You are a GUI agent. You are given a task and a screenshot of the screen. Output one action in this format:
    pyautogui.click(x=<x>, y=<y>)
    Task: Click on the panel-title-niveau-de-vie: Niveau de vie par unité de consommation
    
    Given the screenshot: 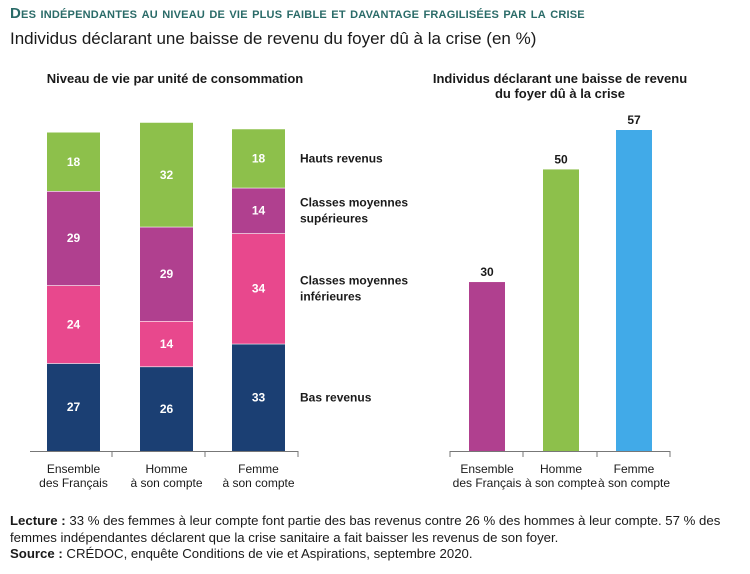 What is the action you would take?
    pyautogui.click(x=175, y=78)
    